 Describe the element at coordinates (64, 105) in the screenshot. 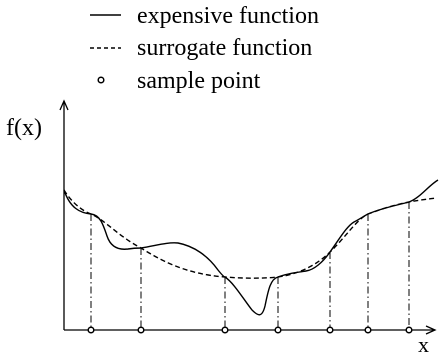

I see `y-axis-arrowhead` at that location.